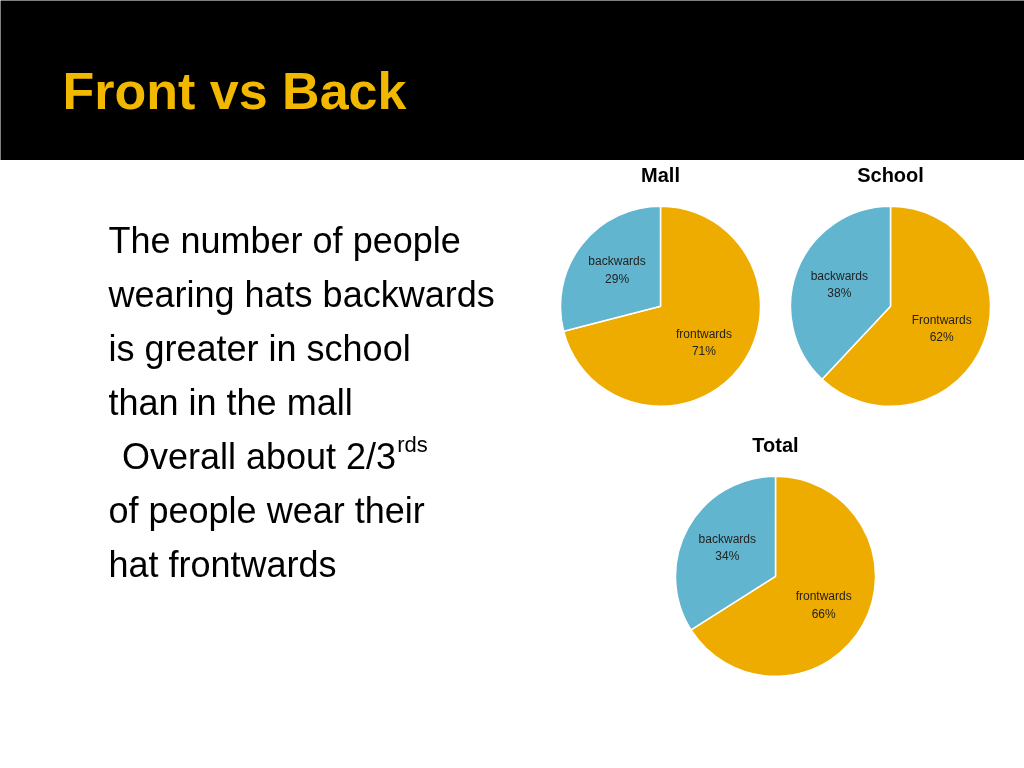  What do you see at coordinates (775, 444) in the screenshot?
I see `chart-title: Total` at bounding box center [775, 444].